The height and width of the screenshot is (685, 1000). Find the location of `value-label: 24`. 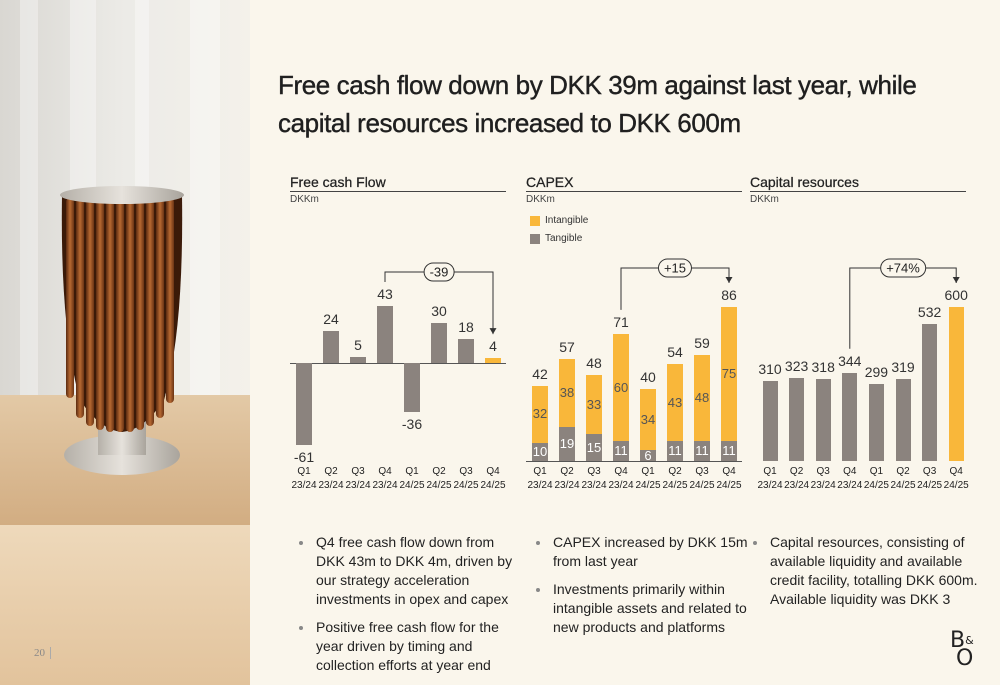

value-label: 24 is located at coordinates (331, 319).